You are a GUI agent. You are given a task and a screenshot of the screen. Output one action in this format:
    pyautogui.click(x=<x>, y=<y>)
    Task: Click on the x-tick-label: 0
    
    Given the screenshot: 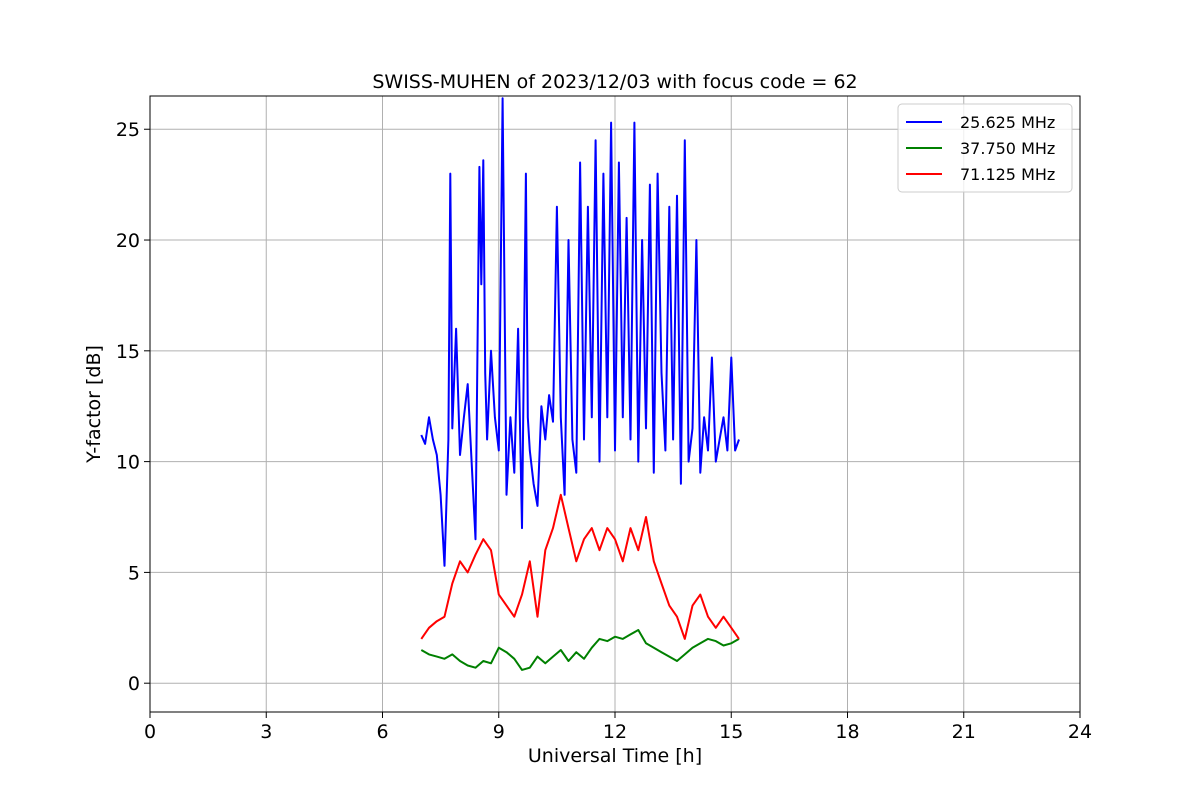 What is the action you would take?
    pyautogui.click(x=150, y=732)
    